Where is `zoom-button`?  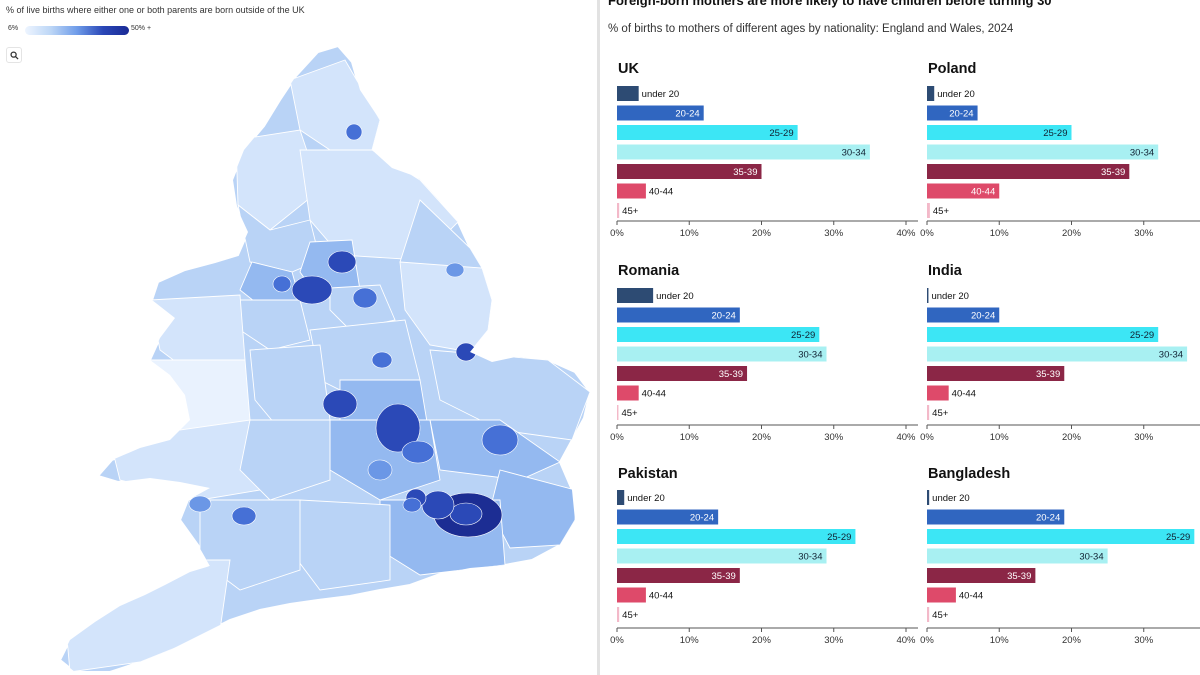
zoom-button is located at coordinates (14, 55).